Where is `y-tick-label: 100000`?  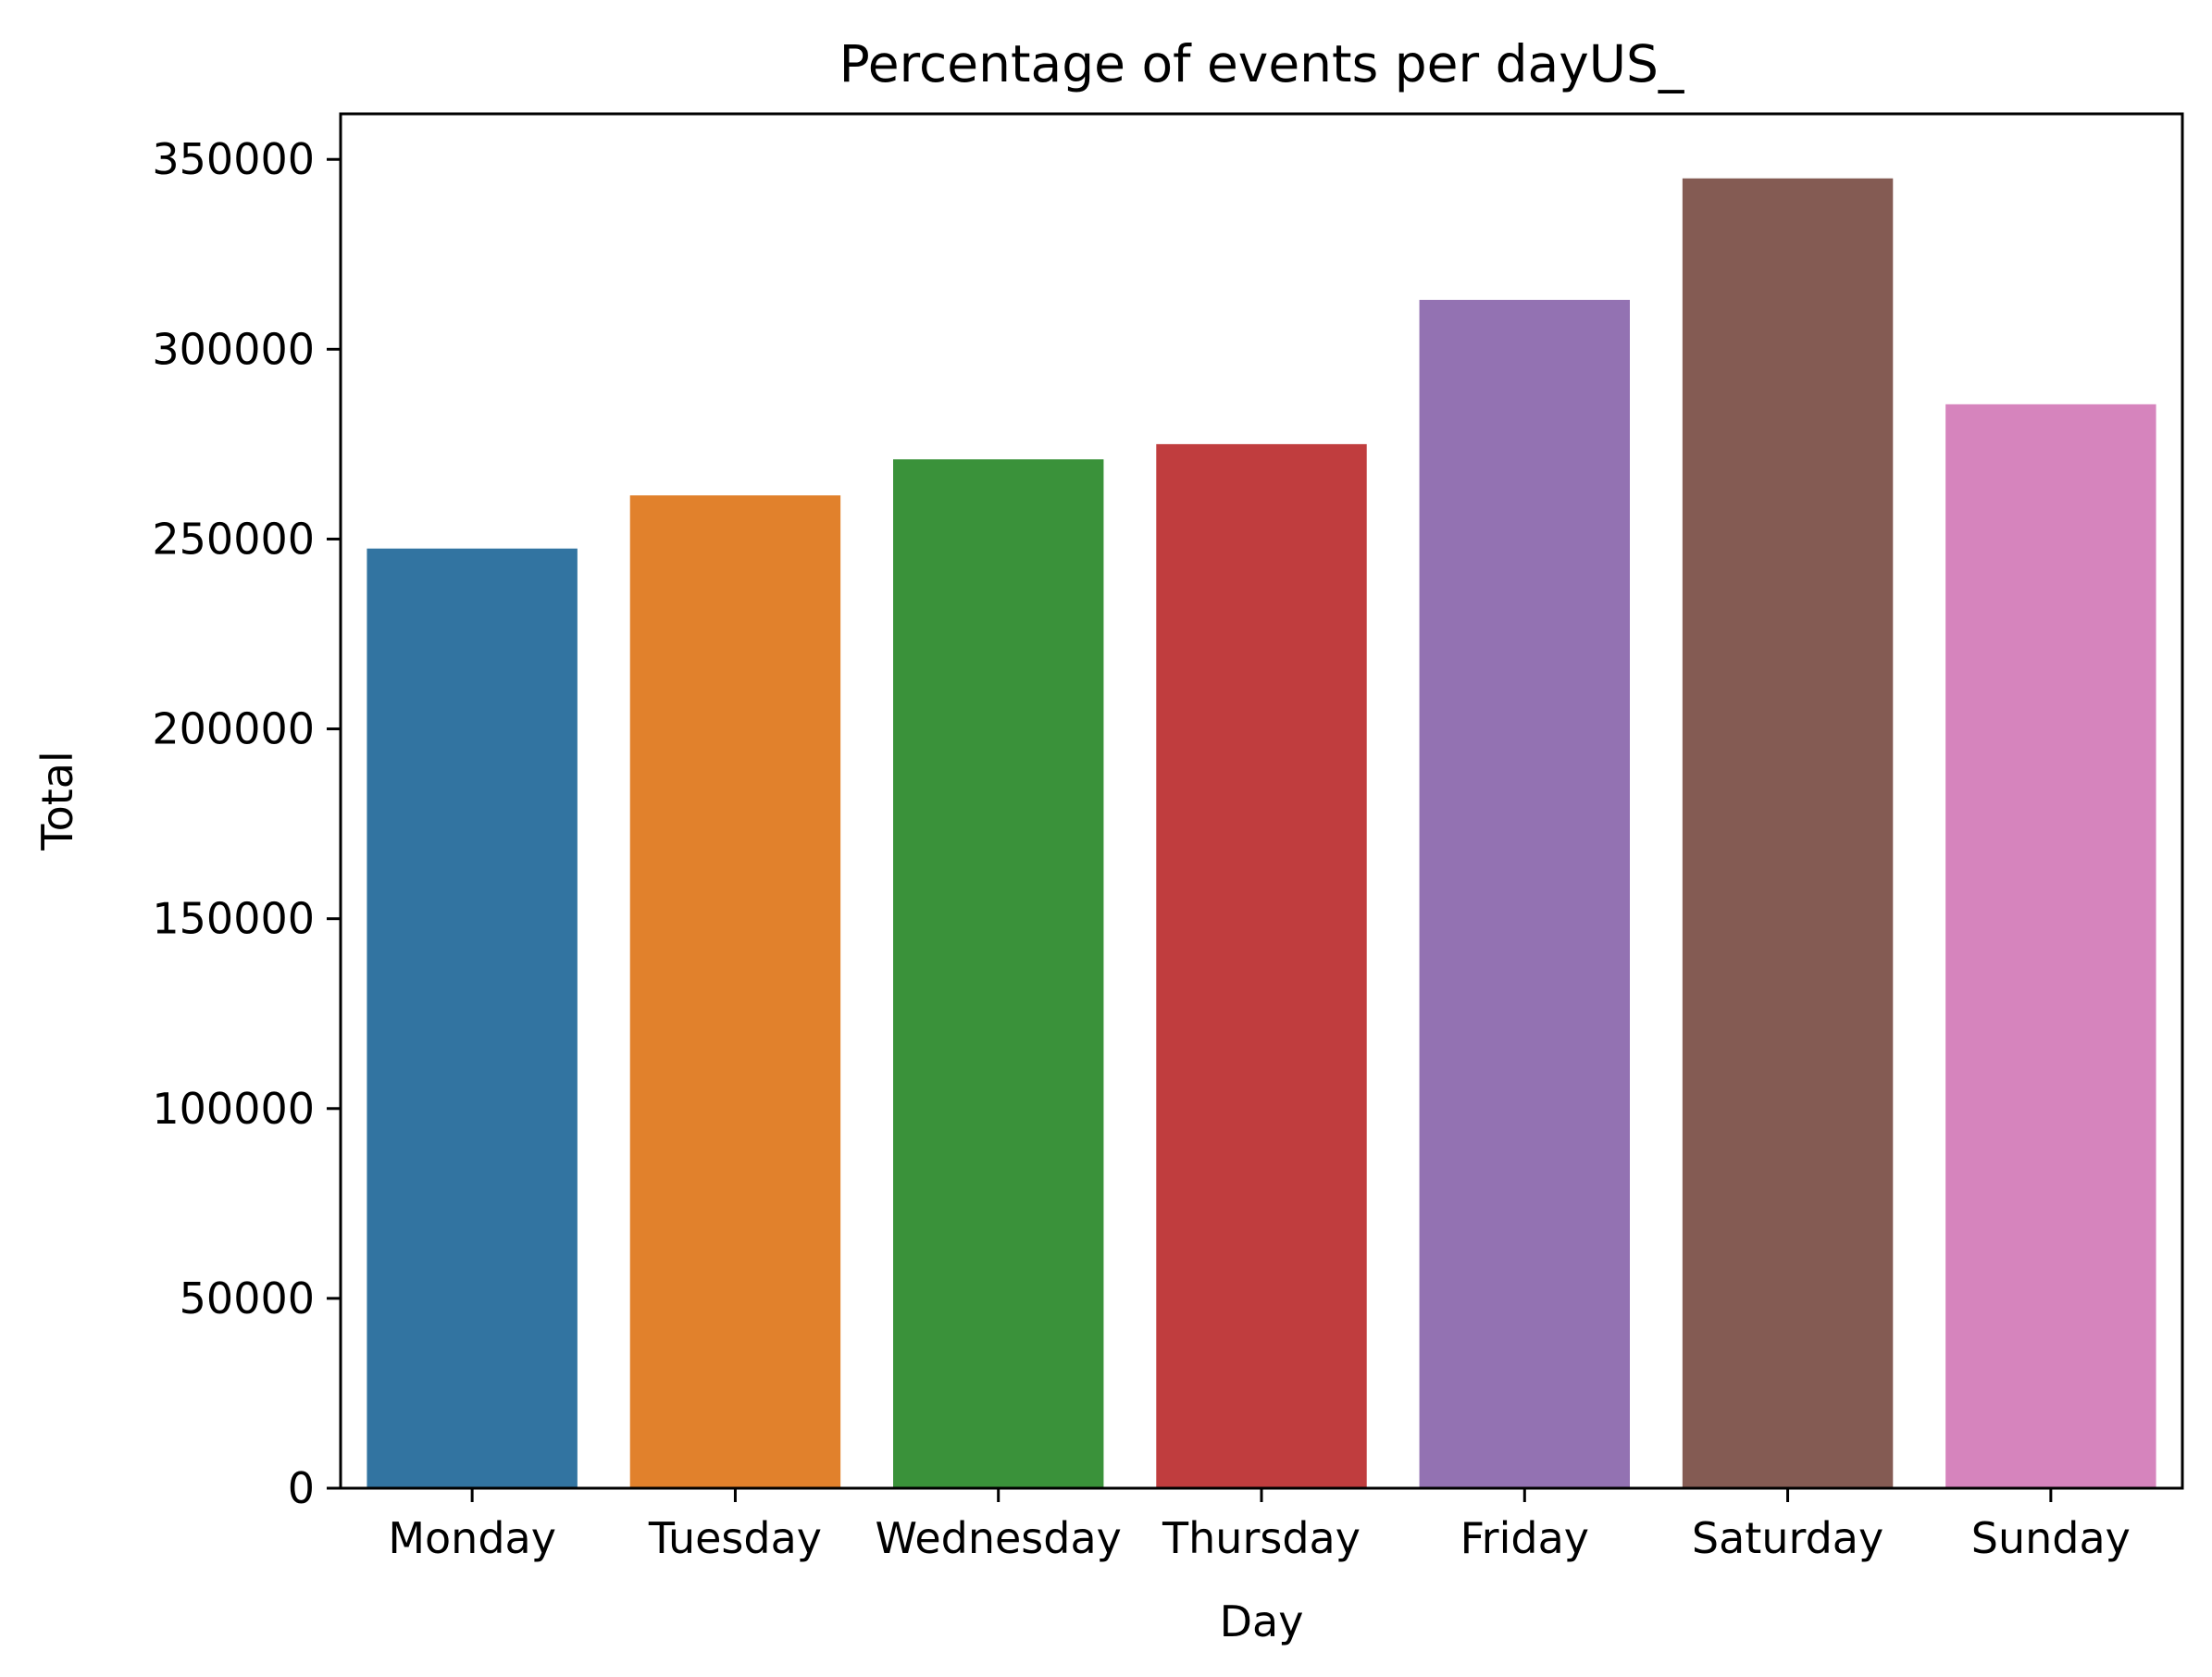 y-tick-label: 100000 is located at coordinates (233, 1109).